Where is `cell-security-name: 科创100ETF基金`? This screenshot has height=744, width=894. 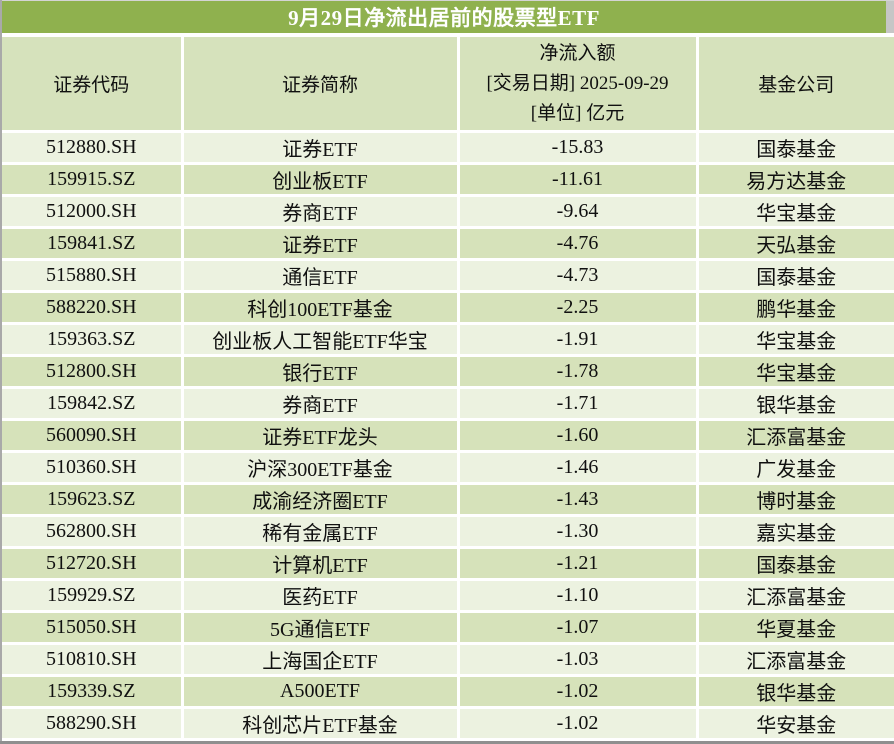
cell-security-name: 科创100ETF基金 is located at coordinates (321, 308).